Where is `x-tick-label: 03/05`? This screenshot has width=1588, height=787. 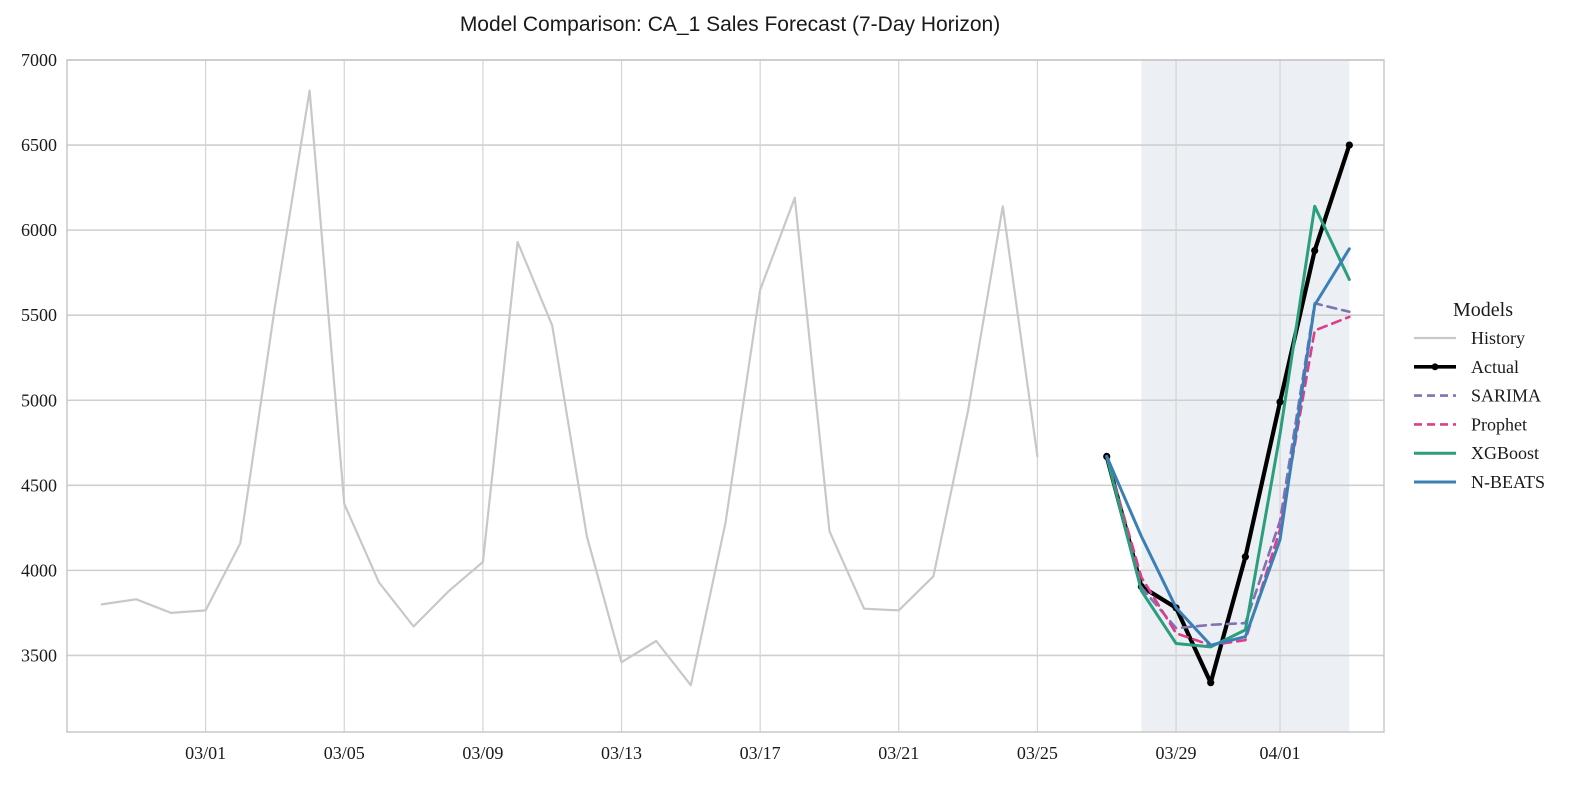
x-tick-label: 03/05 is located at coordinates (344, 753).